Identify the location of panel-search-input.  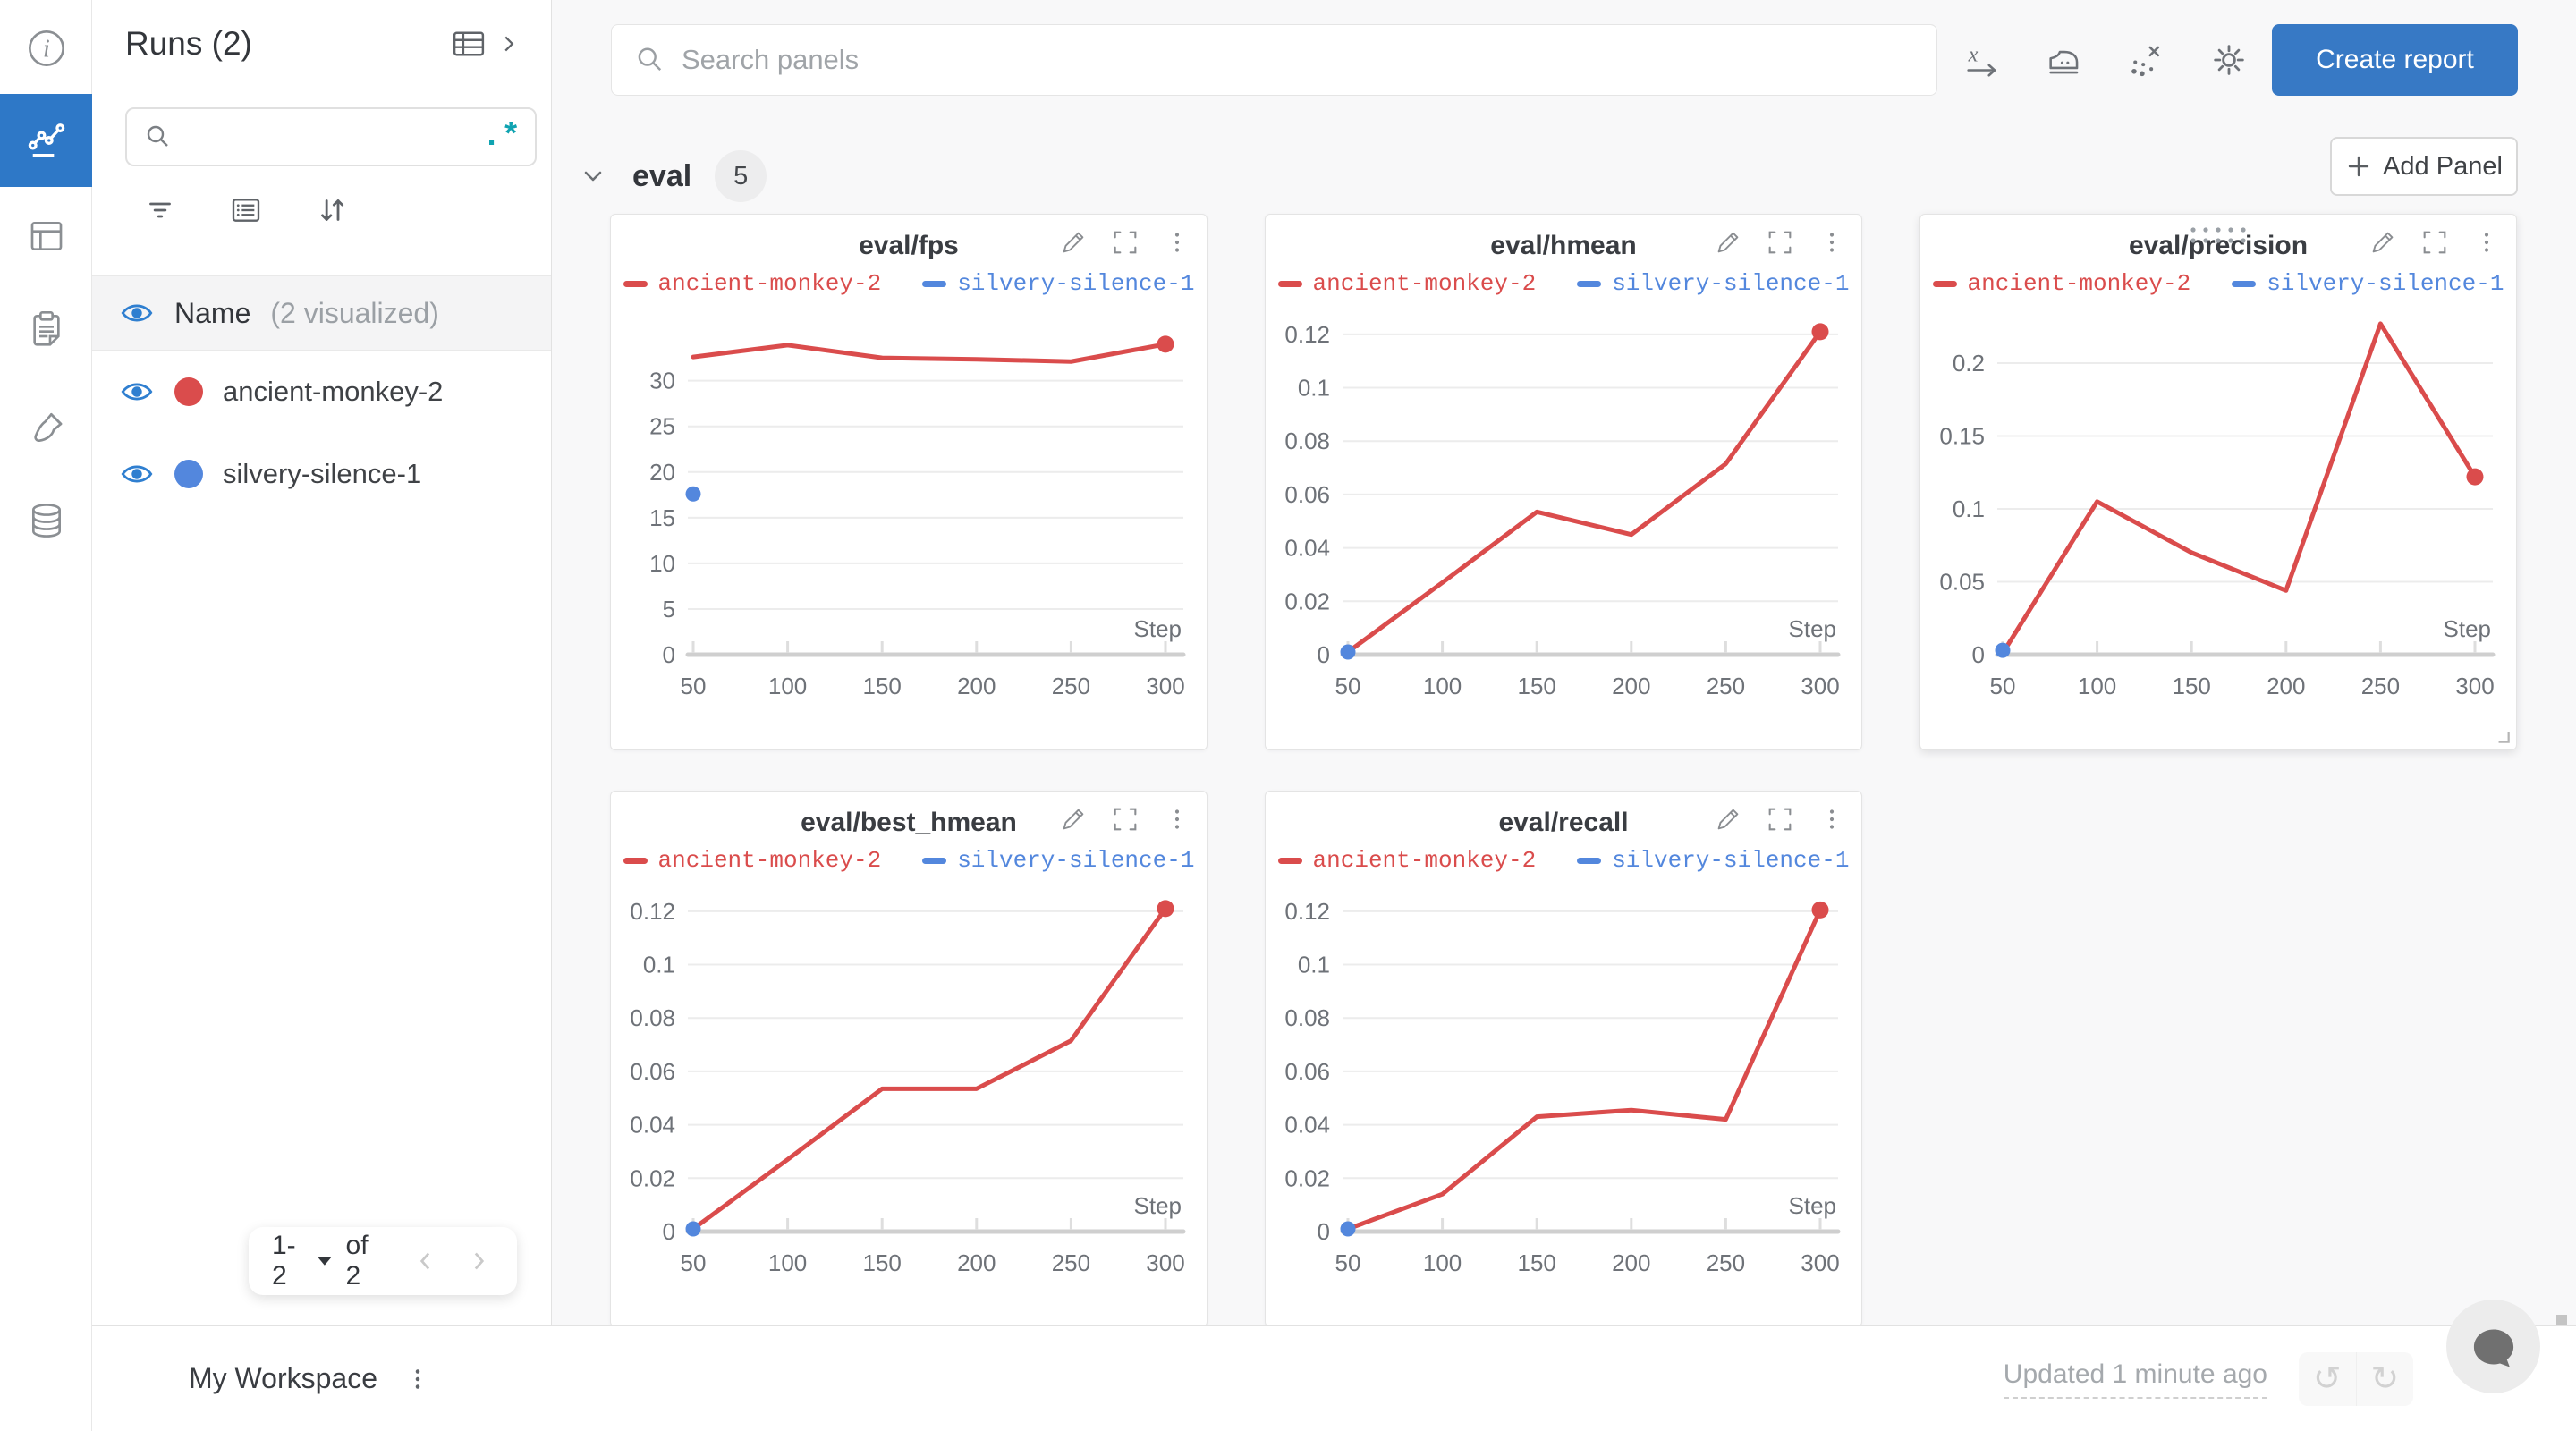
(1299, 60).